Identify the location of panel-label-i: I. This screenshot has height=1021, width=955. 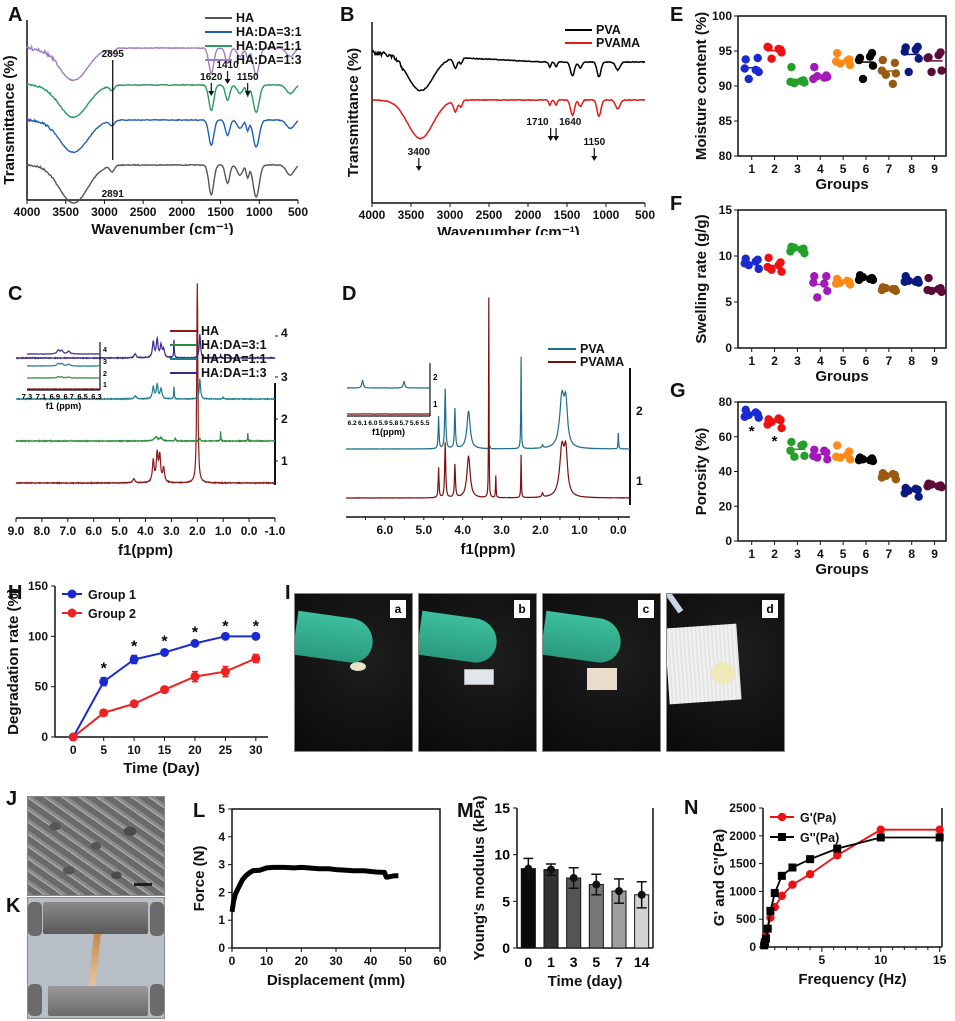
(288, 593).